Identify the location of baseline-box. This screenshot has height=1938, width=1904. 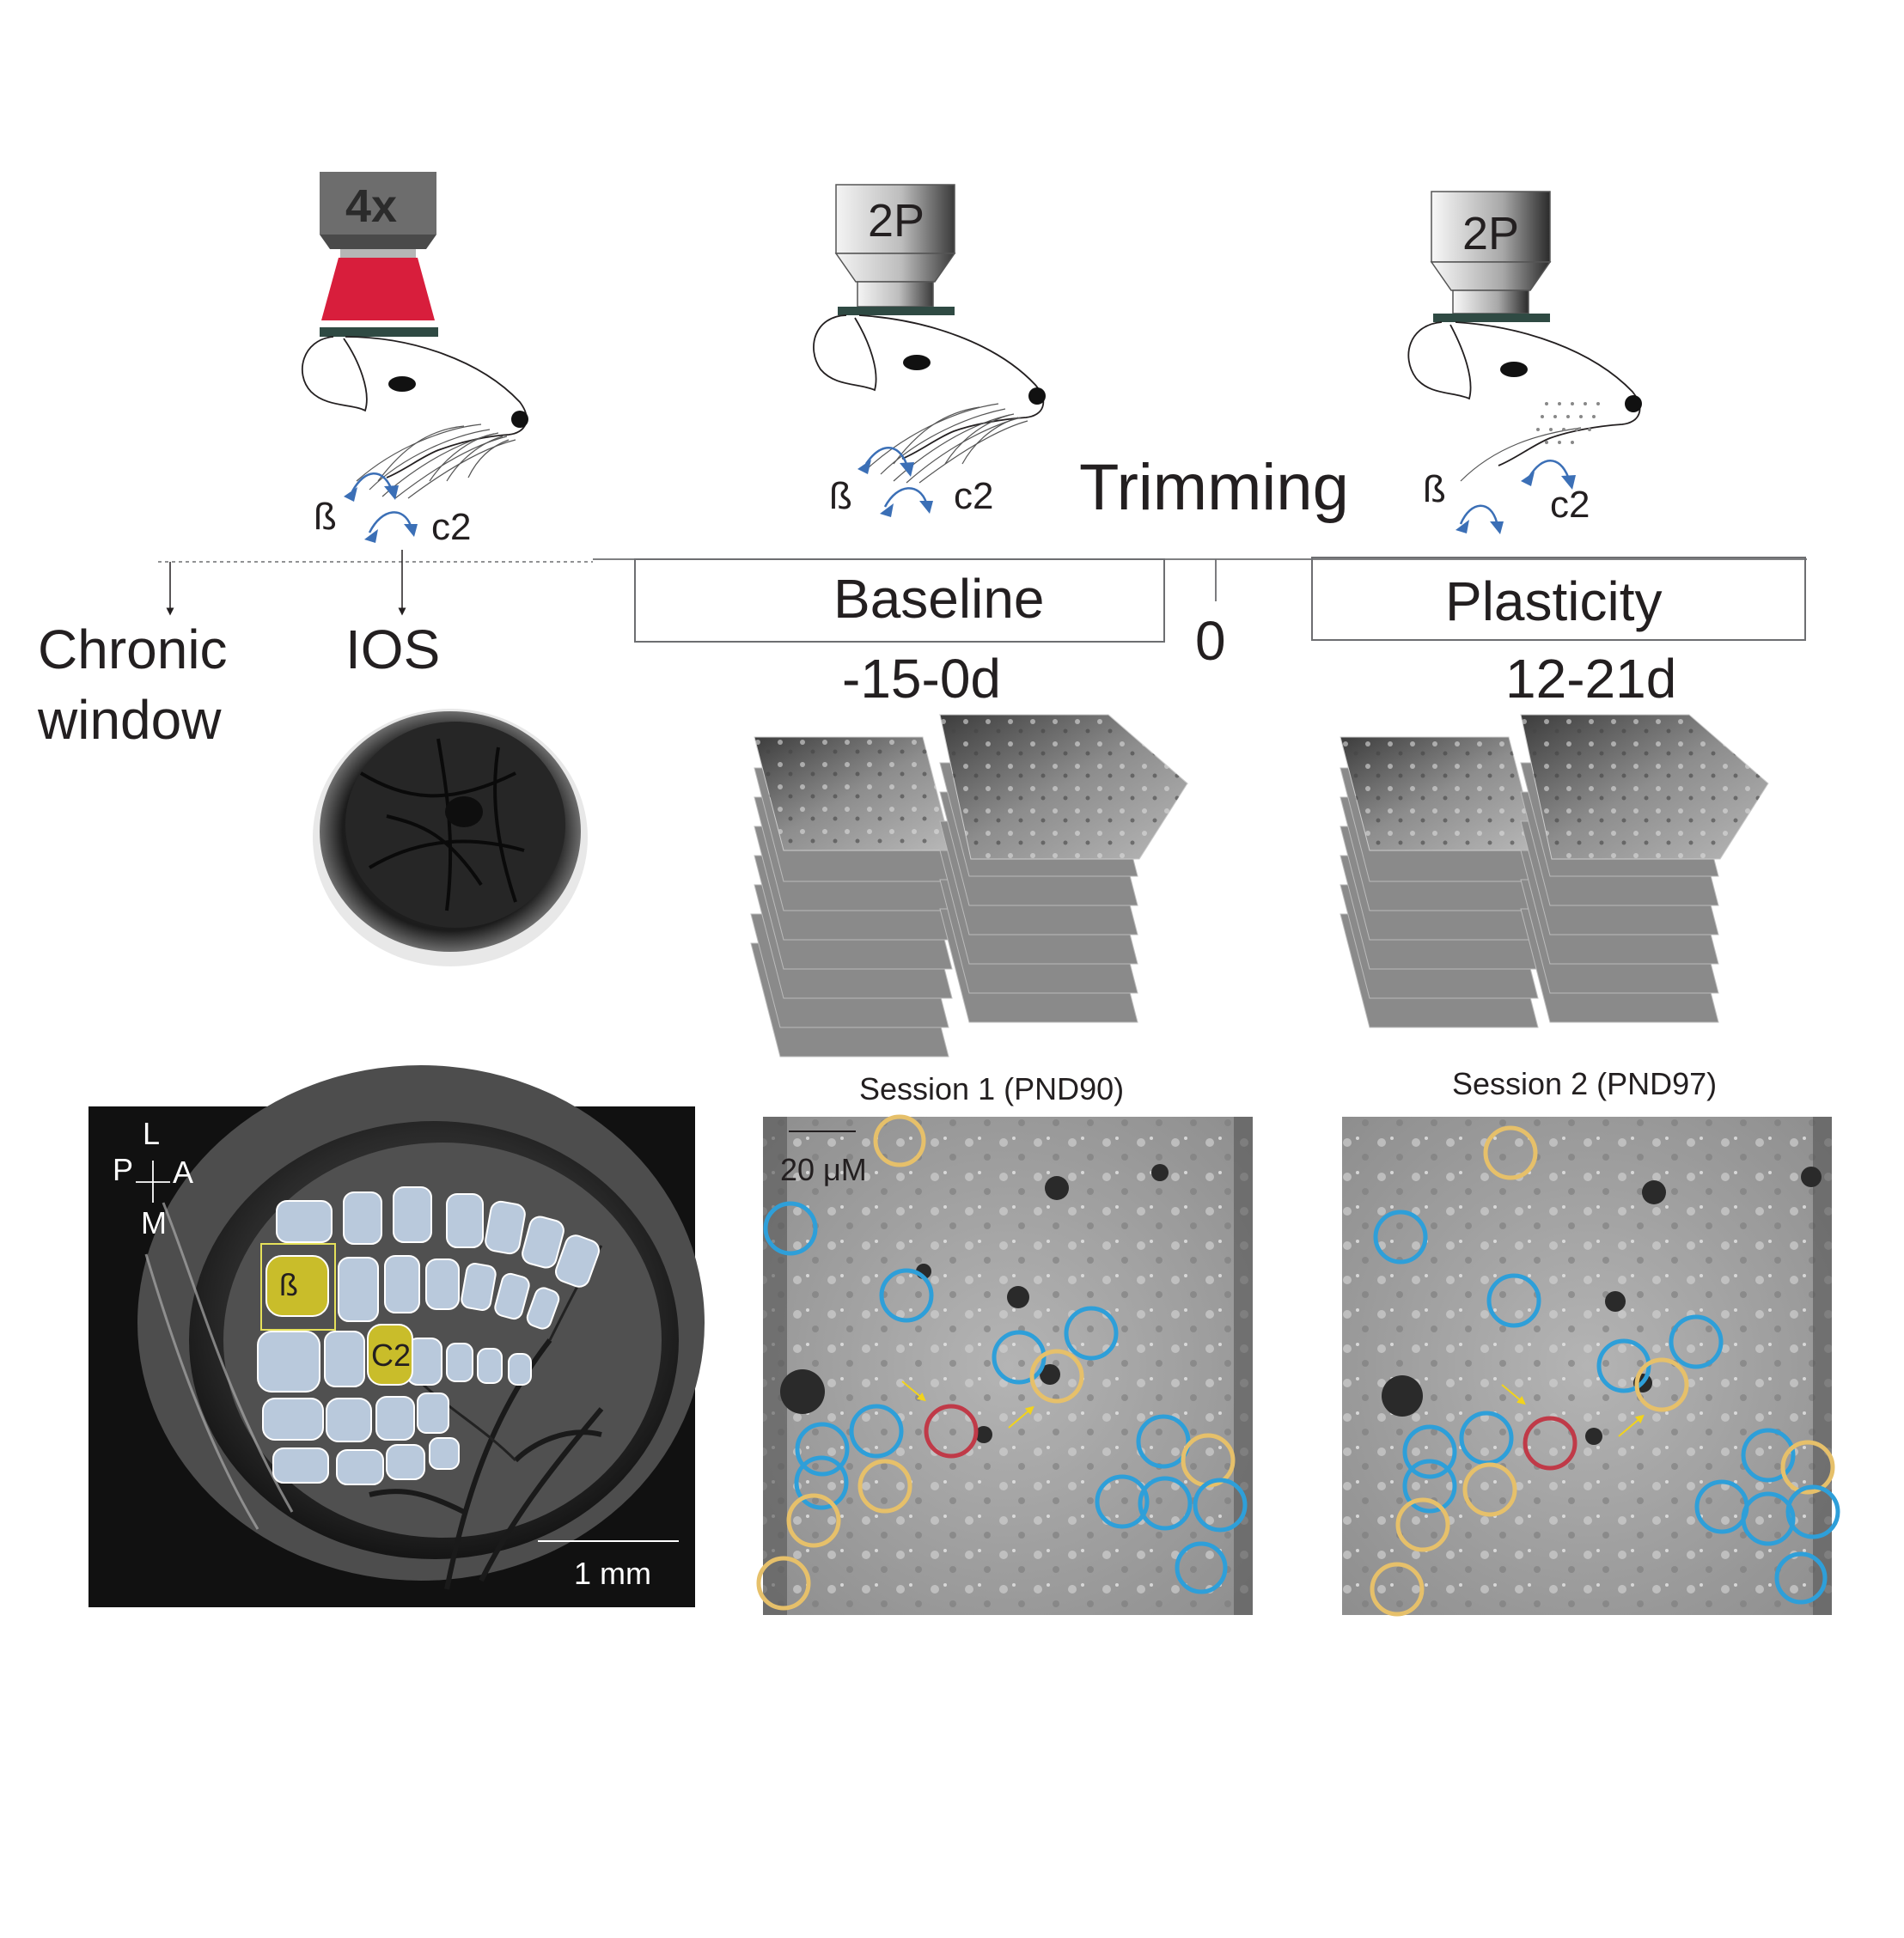
(900, 600).